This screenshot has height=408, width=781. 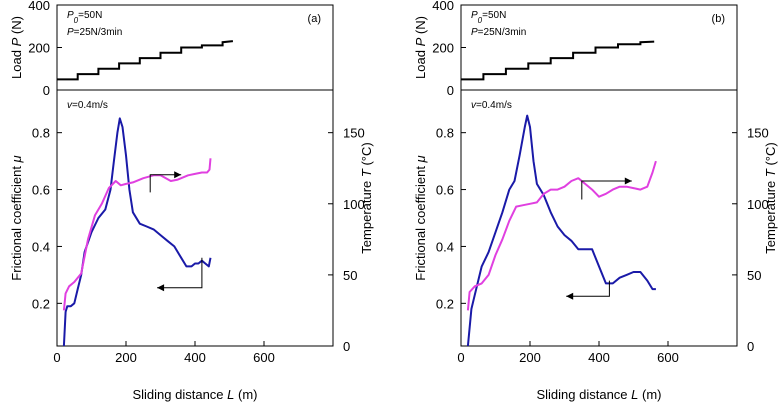 I want to click on panel-label: (a), so click(x=314, y=19).